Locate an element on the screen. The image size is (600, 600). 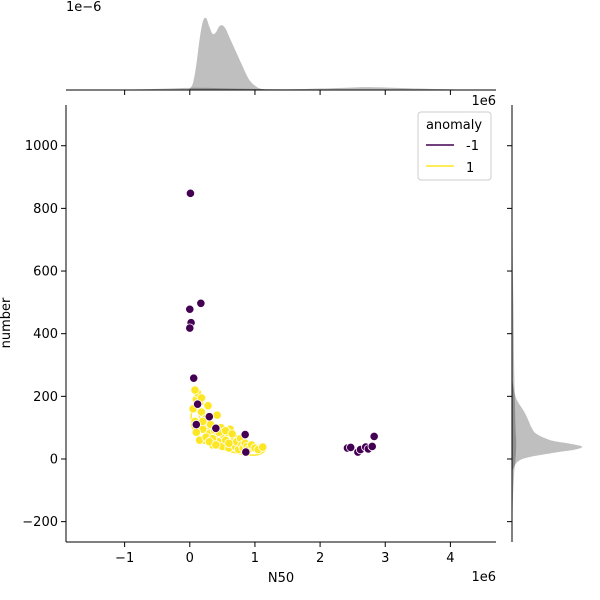
right-marginal-area-anomaly-neg1 is located at coordinates (514, 323).